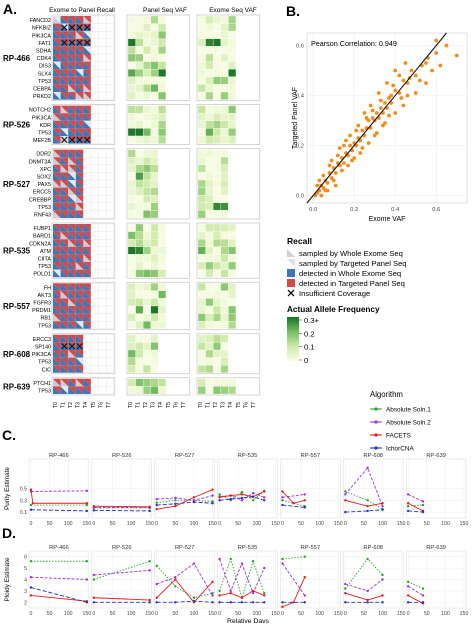 The width and height of the screenshot is (474, 628). What do you see at coordinates (44, 185) in the screenshot?
I see `gene-label: PAX5` at bounding box center [44, 185].